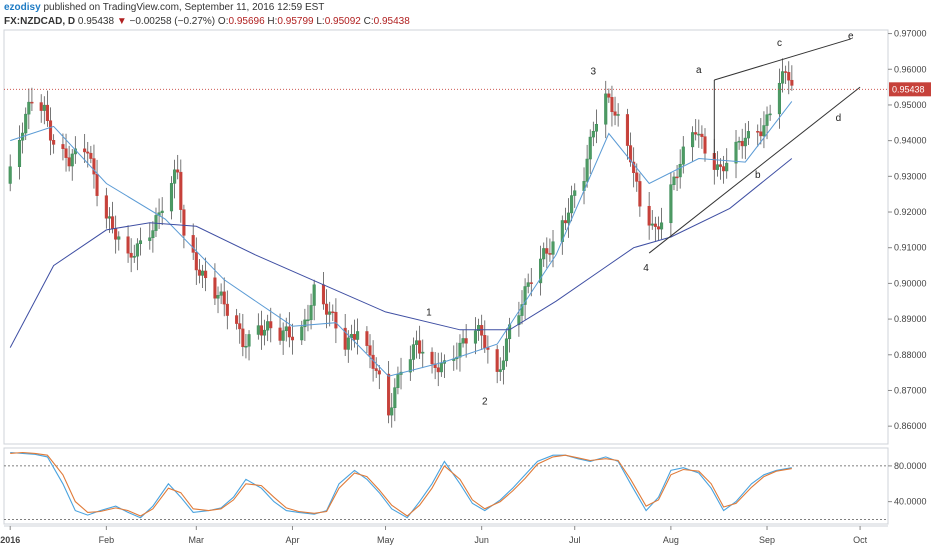  Describe the element at coordinates (342, 21) in the screenshot. I see `low-value: 0.95092` at that location.